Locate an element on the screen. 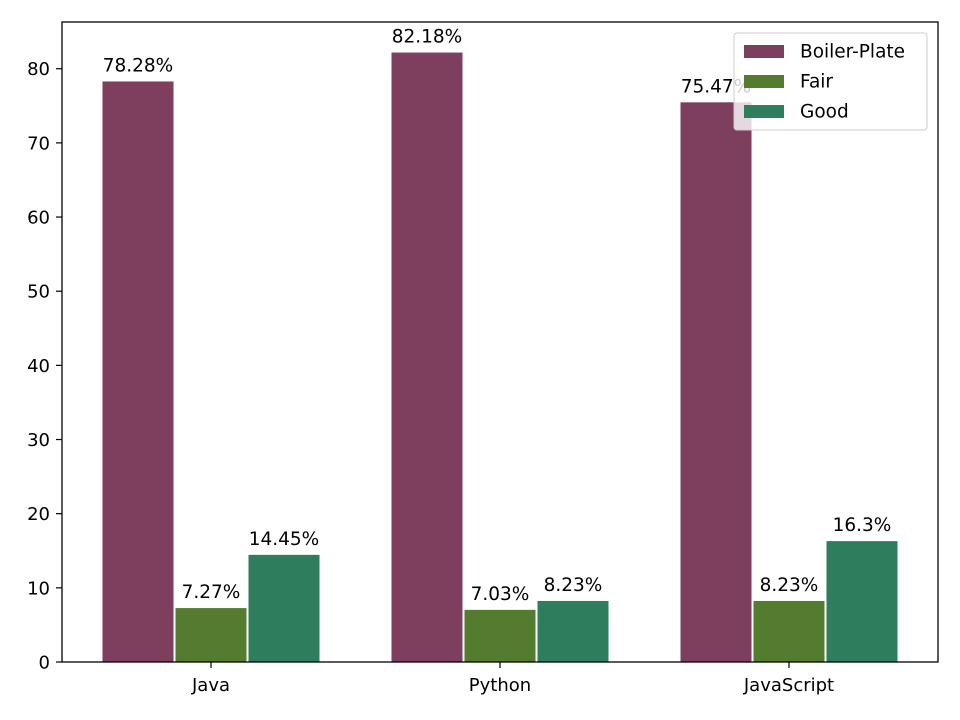  bar-fair-java is located at coordinates (211, 635).